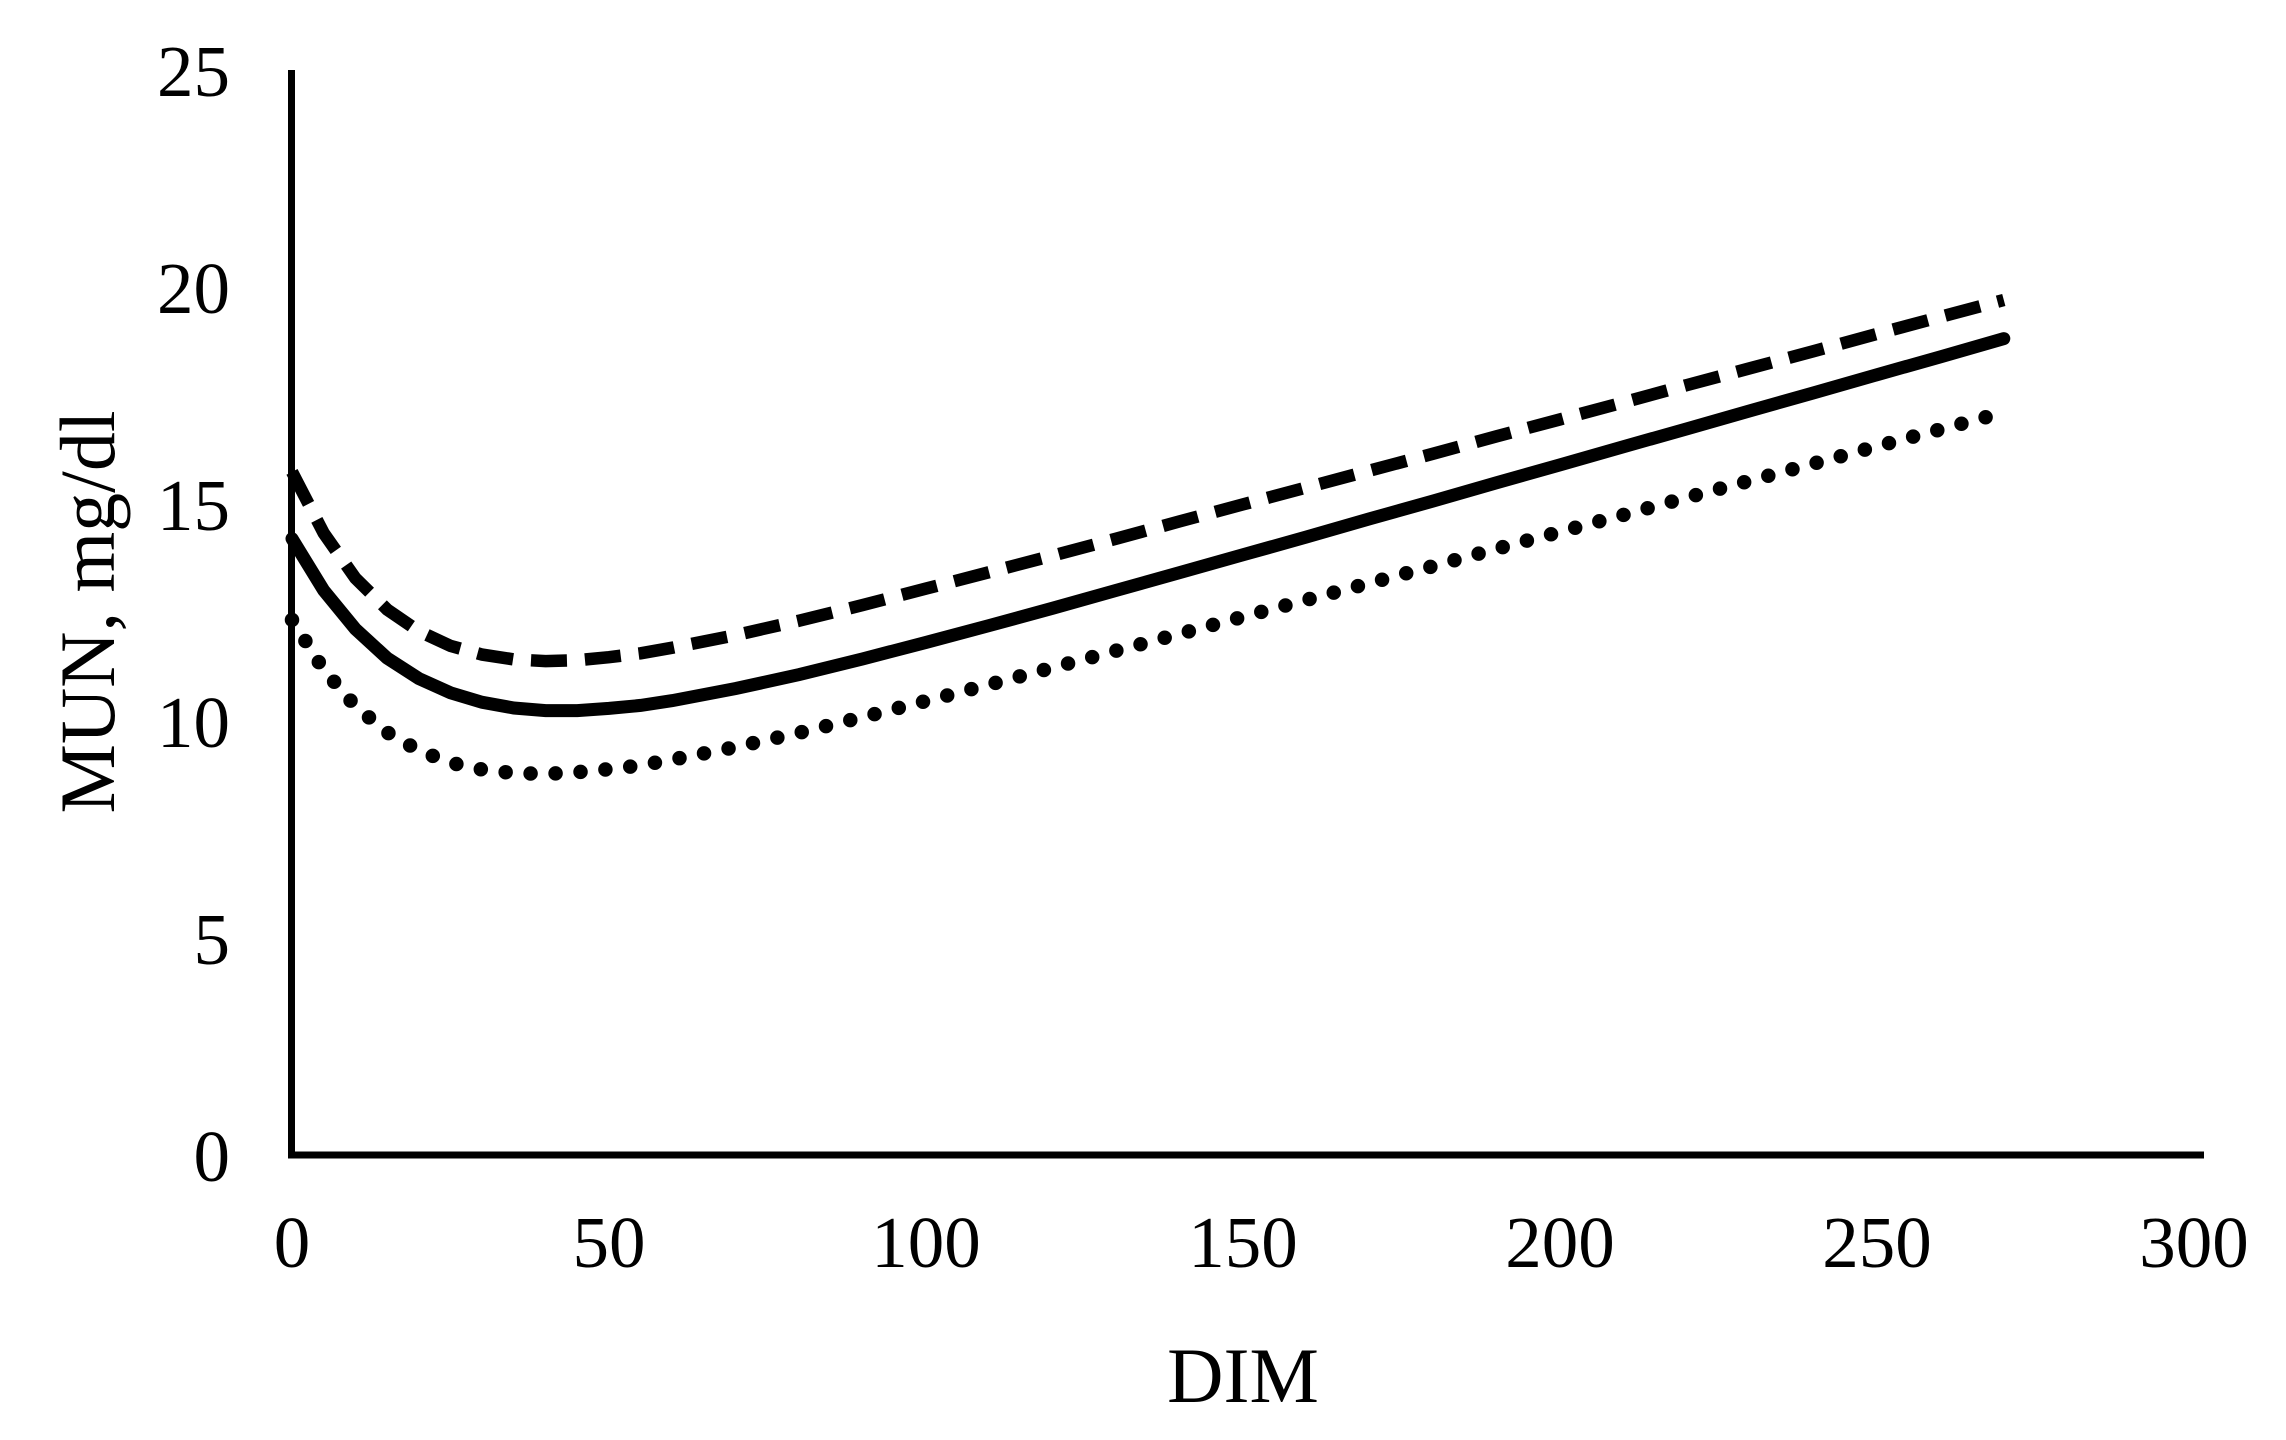  What do you see at coordinates (193, 288) in the screenshot?
I see `y-tick-label-20: 20` at bounding box center [193, 288].